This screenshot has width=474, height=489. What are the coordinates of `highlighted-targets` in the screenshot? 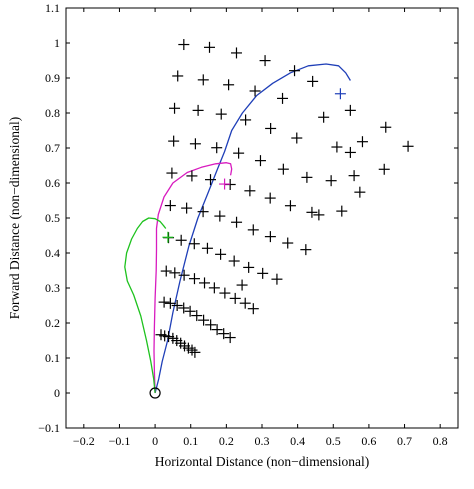 It's located at (254, 165).